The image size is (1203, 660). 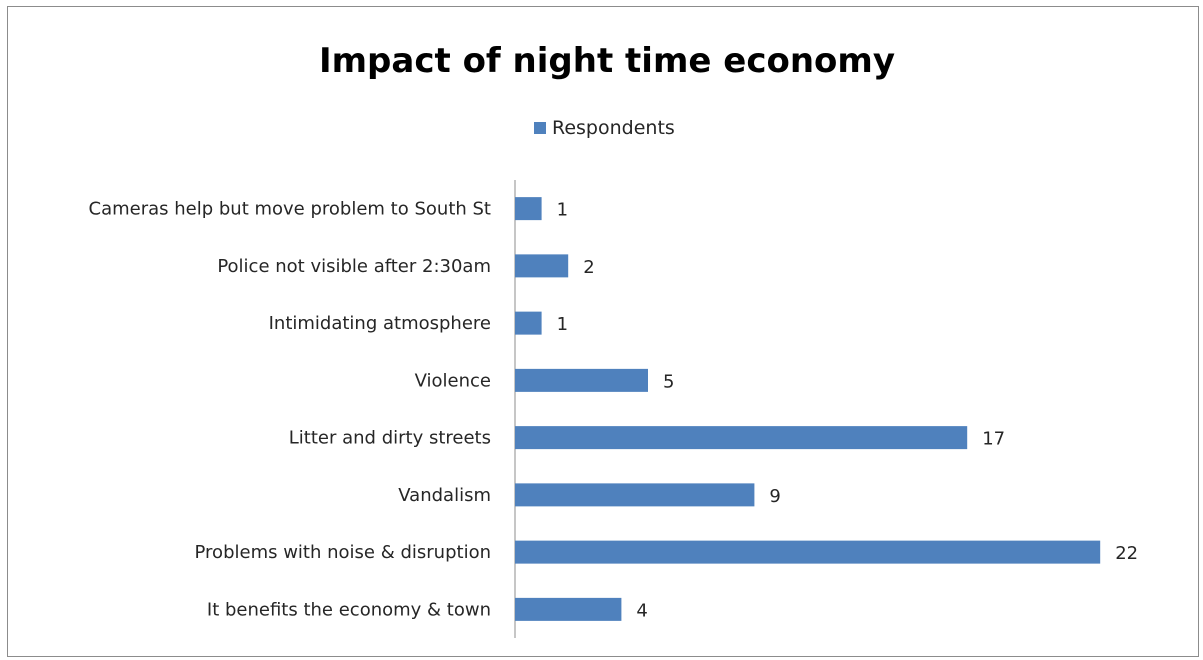 What do you see at coordinates (540, 128) in the screenshot?
I see `legend-swatch` at bounding box center [540, 128].